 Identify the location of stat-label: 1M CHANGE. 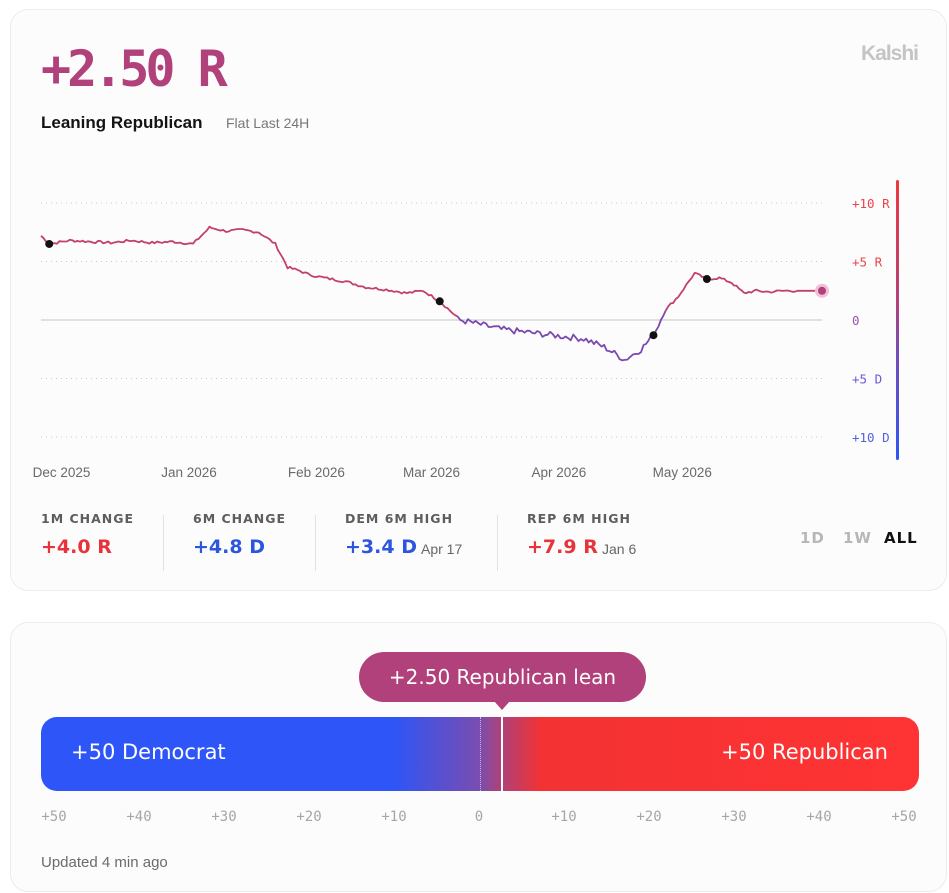
(88, 518).